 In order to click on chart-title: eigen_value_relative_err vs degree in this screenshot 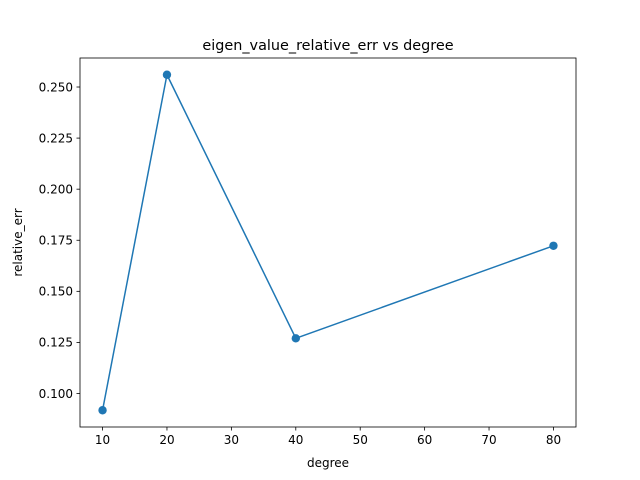, I will do `click(327, 46)`.